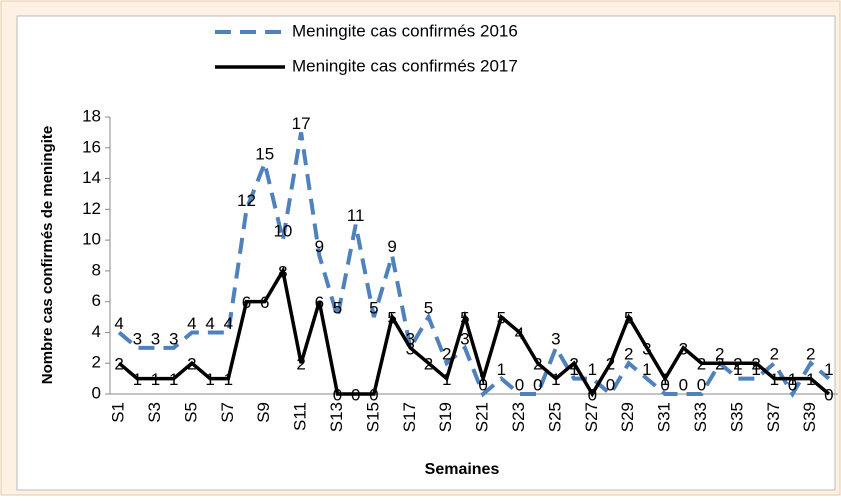 The image size is (841, 501). What do you see at coordinates (773, 417) in the screenshot?
I see `x-tick-label: S37` at bounding box center [773, 417].